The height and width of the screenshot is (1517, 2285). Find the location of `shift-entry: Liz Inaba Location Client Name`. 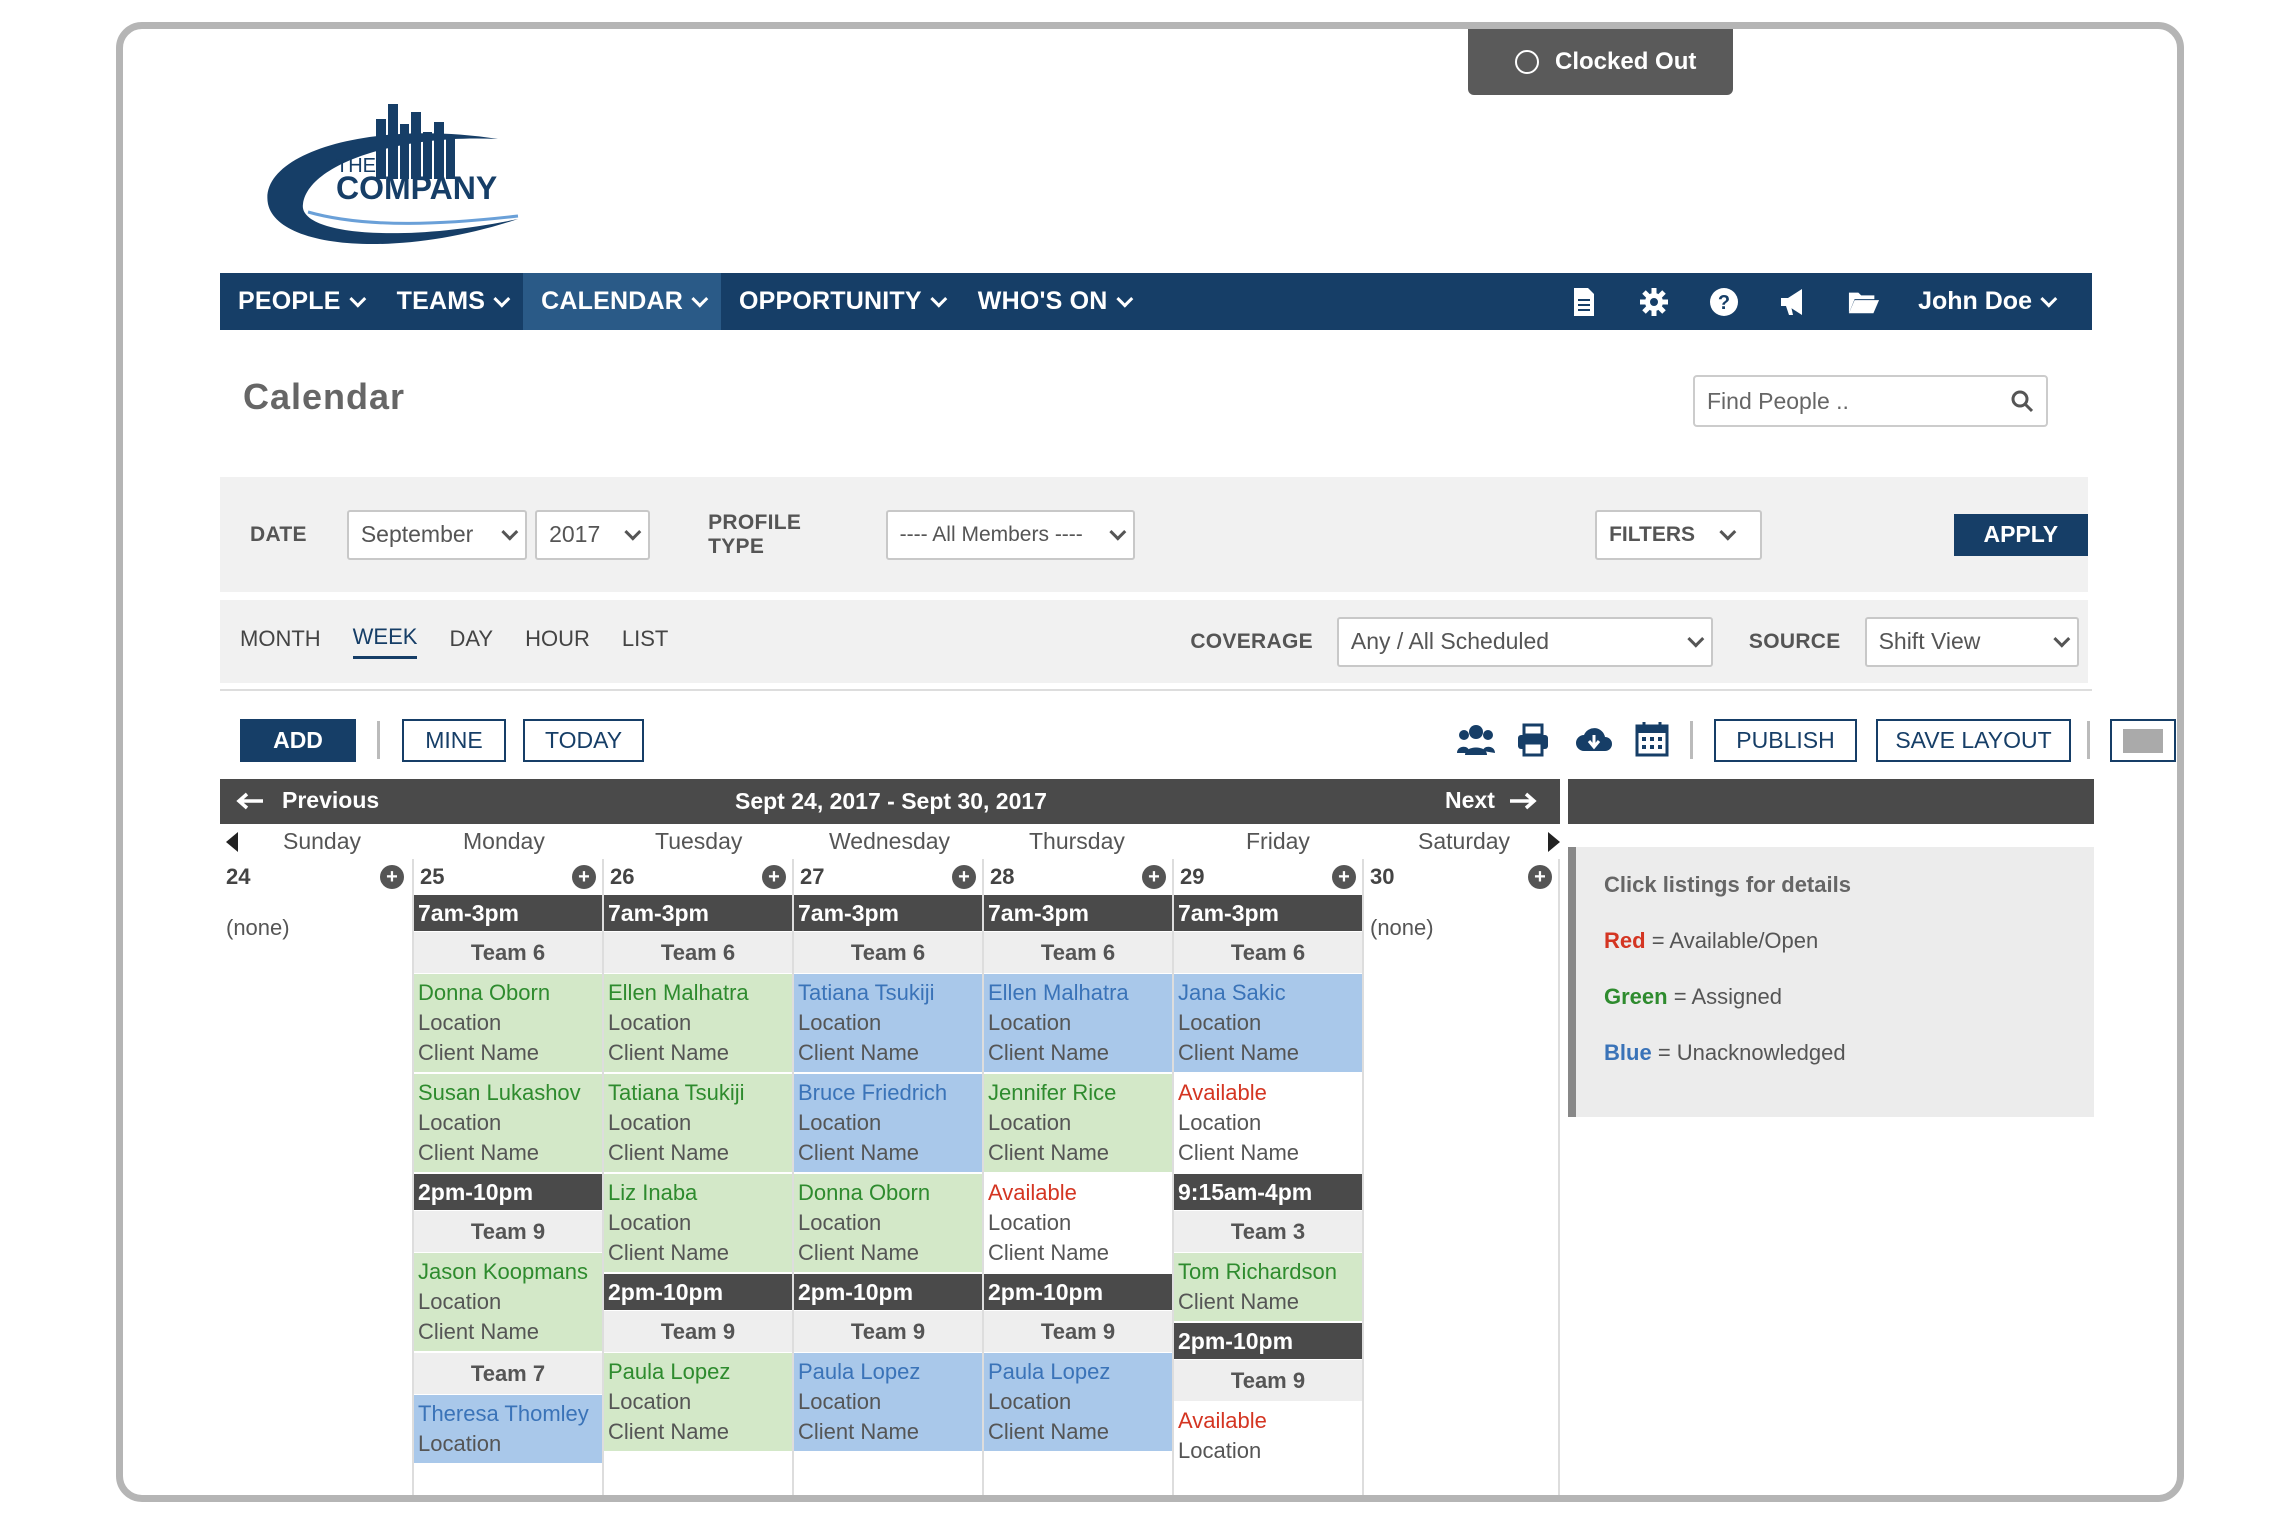

shift-entry: Liz Inaba Location Client Name is located at coordinates (698, 1224).